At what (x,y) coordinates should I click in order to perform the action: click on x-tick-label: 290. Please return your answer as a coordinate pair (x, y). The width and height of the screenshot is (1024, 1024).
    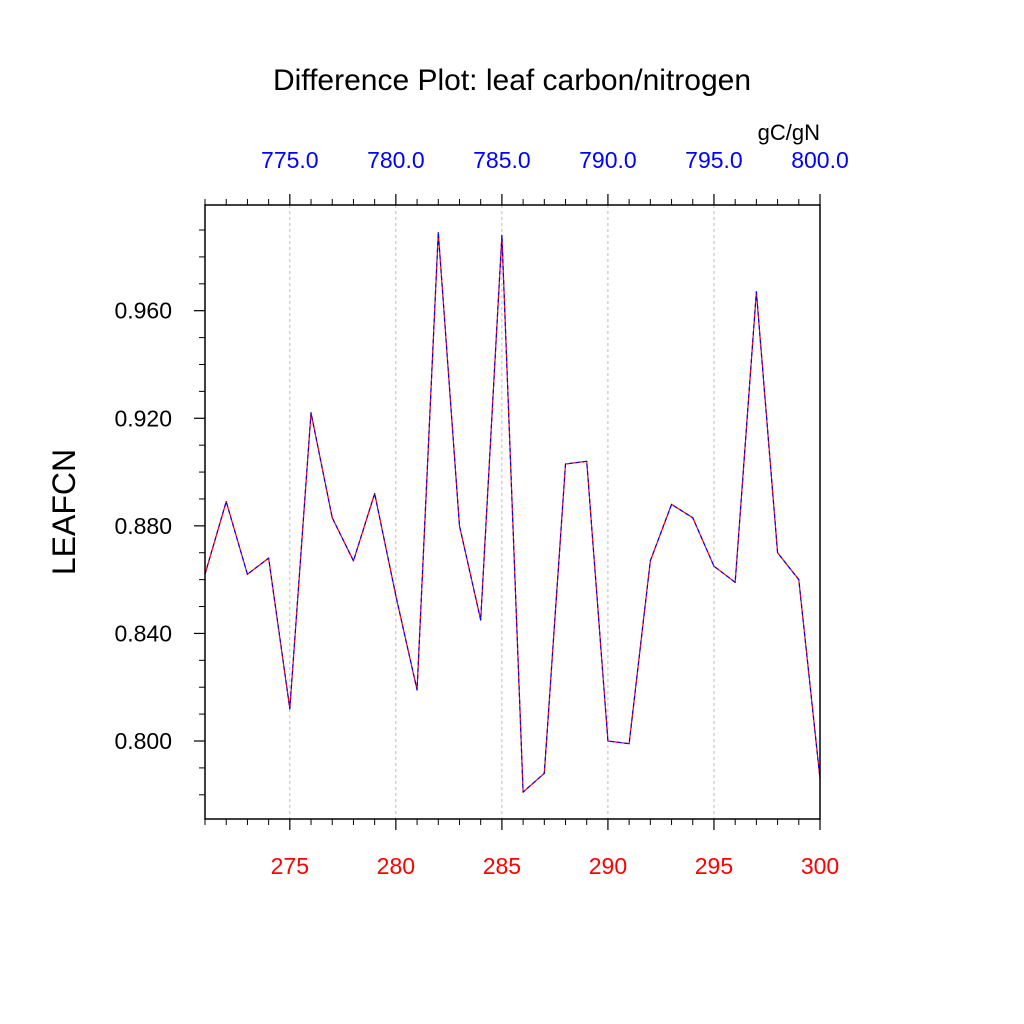
    Looking at the image, I should click on (608, 866).